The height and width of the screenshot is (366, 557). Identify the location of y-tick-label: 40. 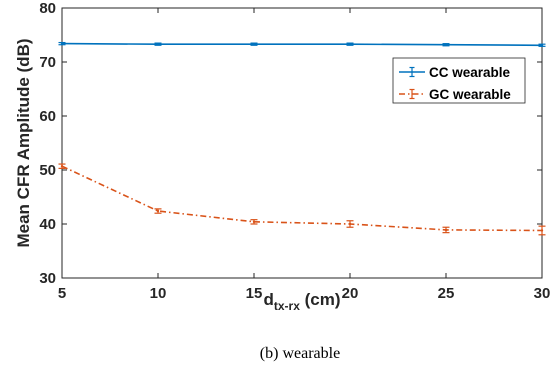
(47, 224).